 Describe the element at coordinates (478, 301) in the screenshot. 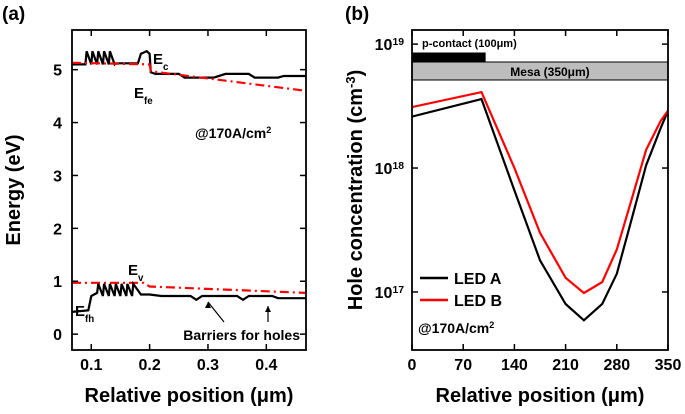

I see `legend-label: LED B` at that location.